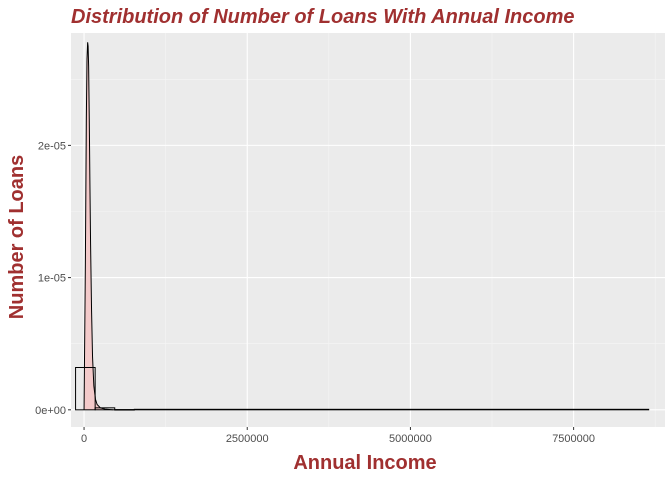 This screenshot has width=672, height=480. I want to click on y-axis-ticks: 0e+00 1e-05 2e-05, so click(53, 278).